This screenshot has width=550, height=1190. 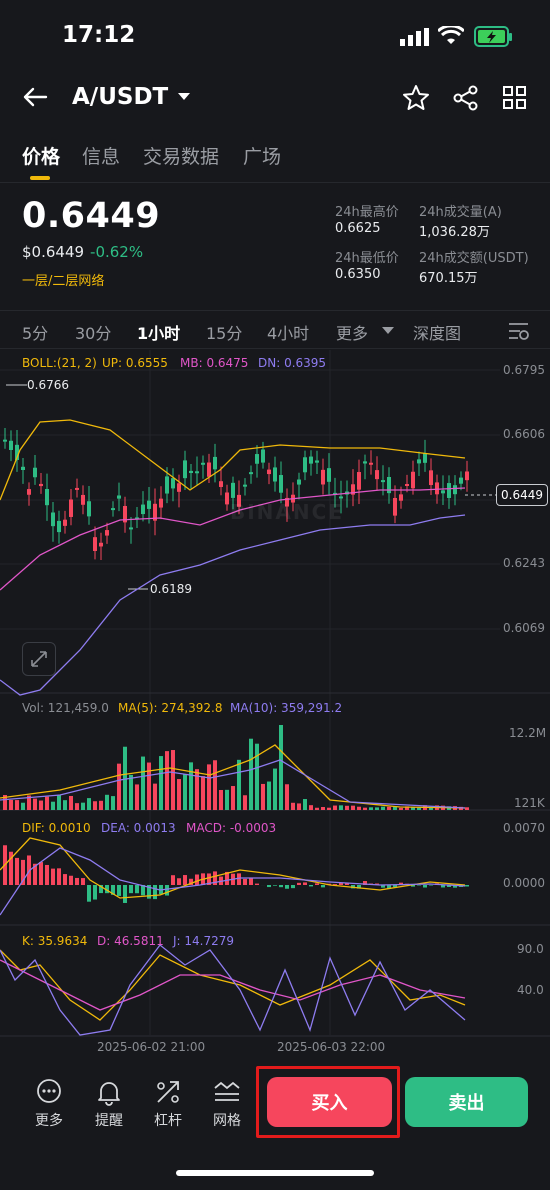 I want to click on signal-icon, so click(x=414, y=37).